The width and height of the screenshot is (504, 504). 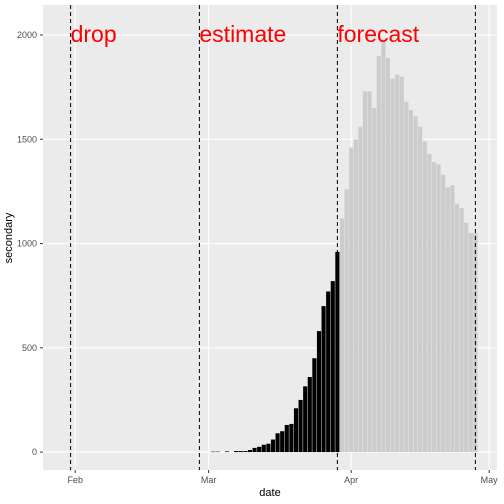 What do you see at coordinates (242, 34) in the screenshot?
I see `annotation: estimate` at bounding box center [242, 34].